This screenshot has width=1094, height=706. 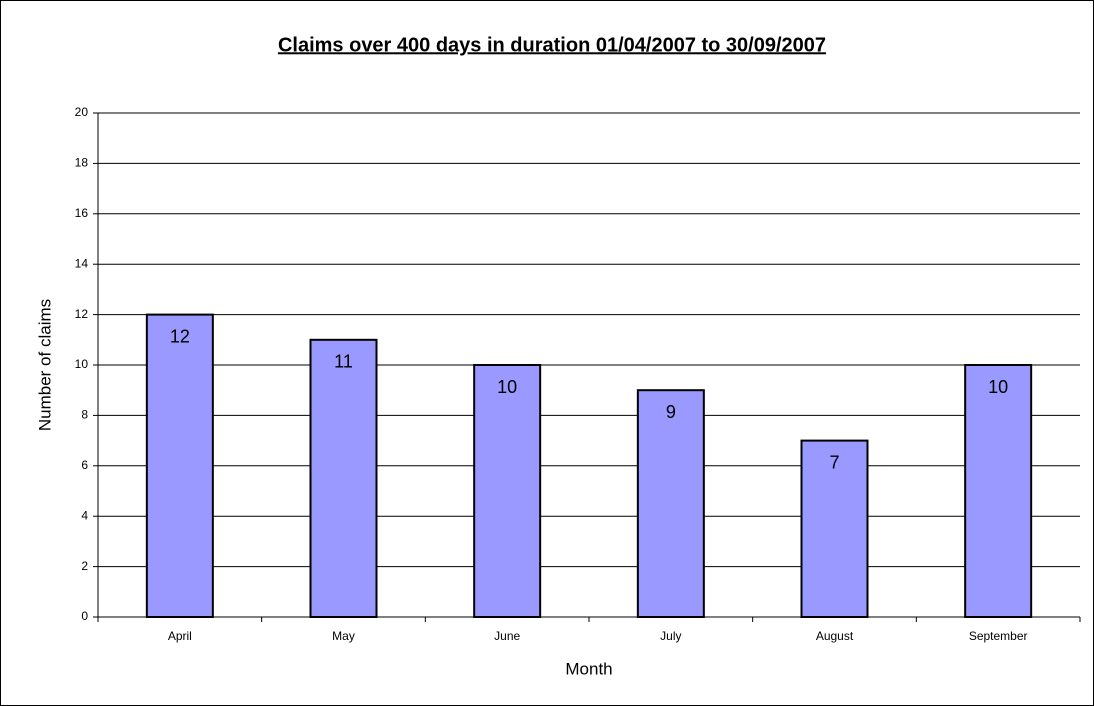 I want to click on y-tick-label: 10, so click(x=82, y=364).